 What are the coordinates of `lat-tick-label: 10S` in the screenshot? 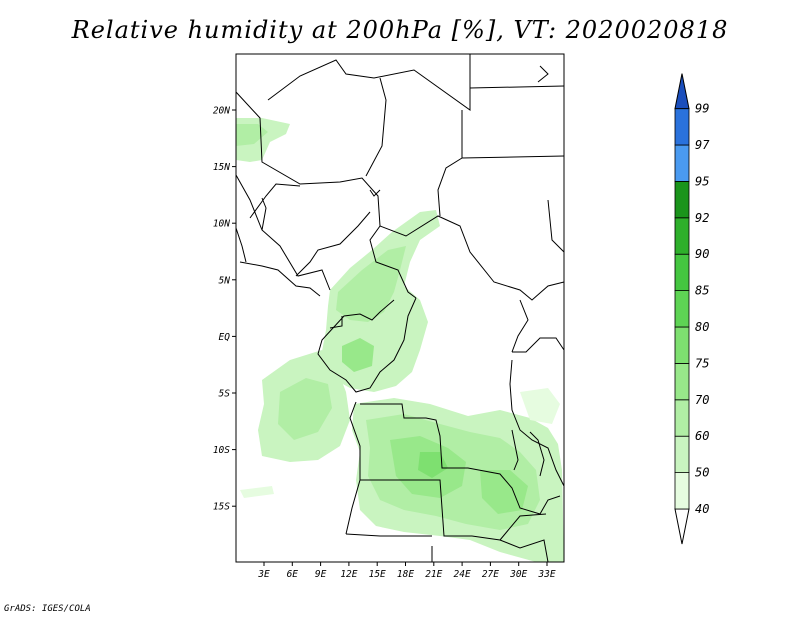 It's located at (221, 450).